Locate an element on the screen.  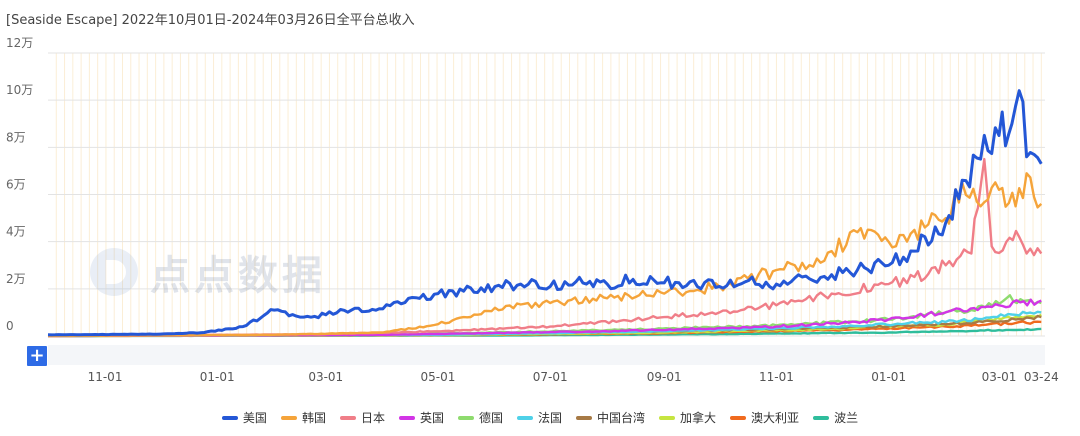
legend-label: 法国 is located at coordinates (550, 418).